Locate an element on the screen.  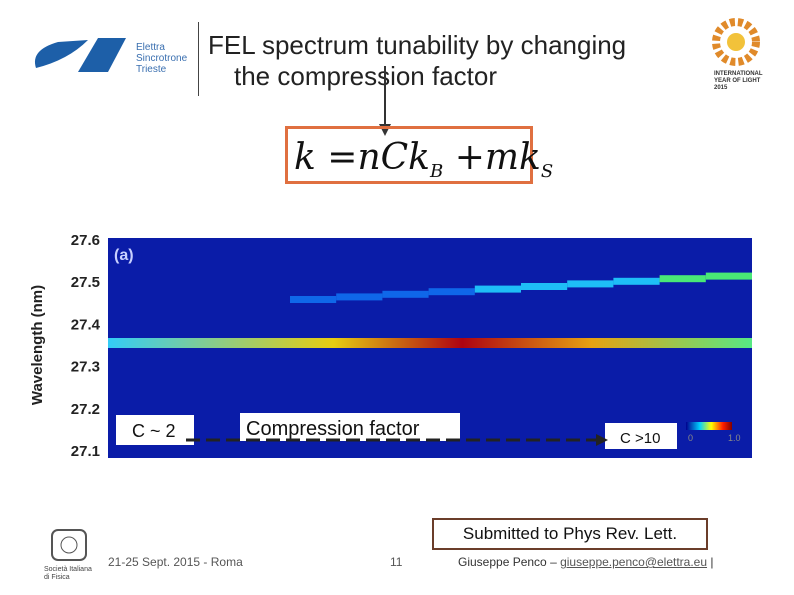
cbar-label: 1.0 is located at coordinates (734, 438).